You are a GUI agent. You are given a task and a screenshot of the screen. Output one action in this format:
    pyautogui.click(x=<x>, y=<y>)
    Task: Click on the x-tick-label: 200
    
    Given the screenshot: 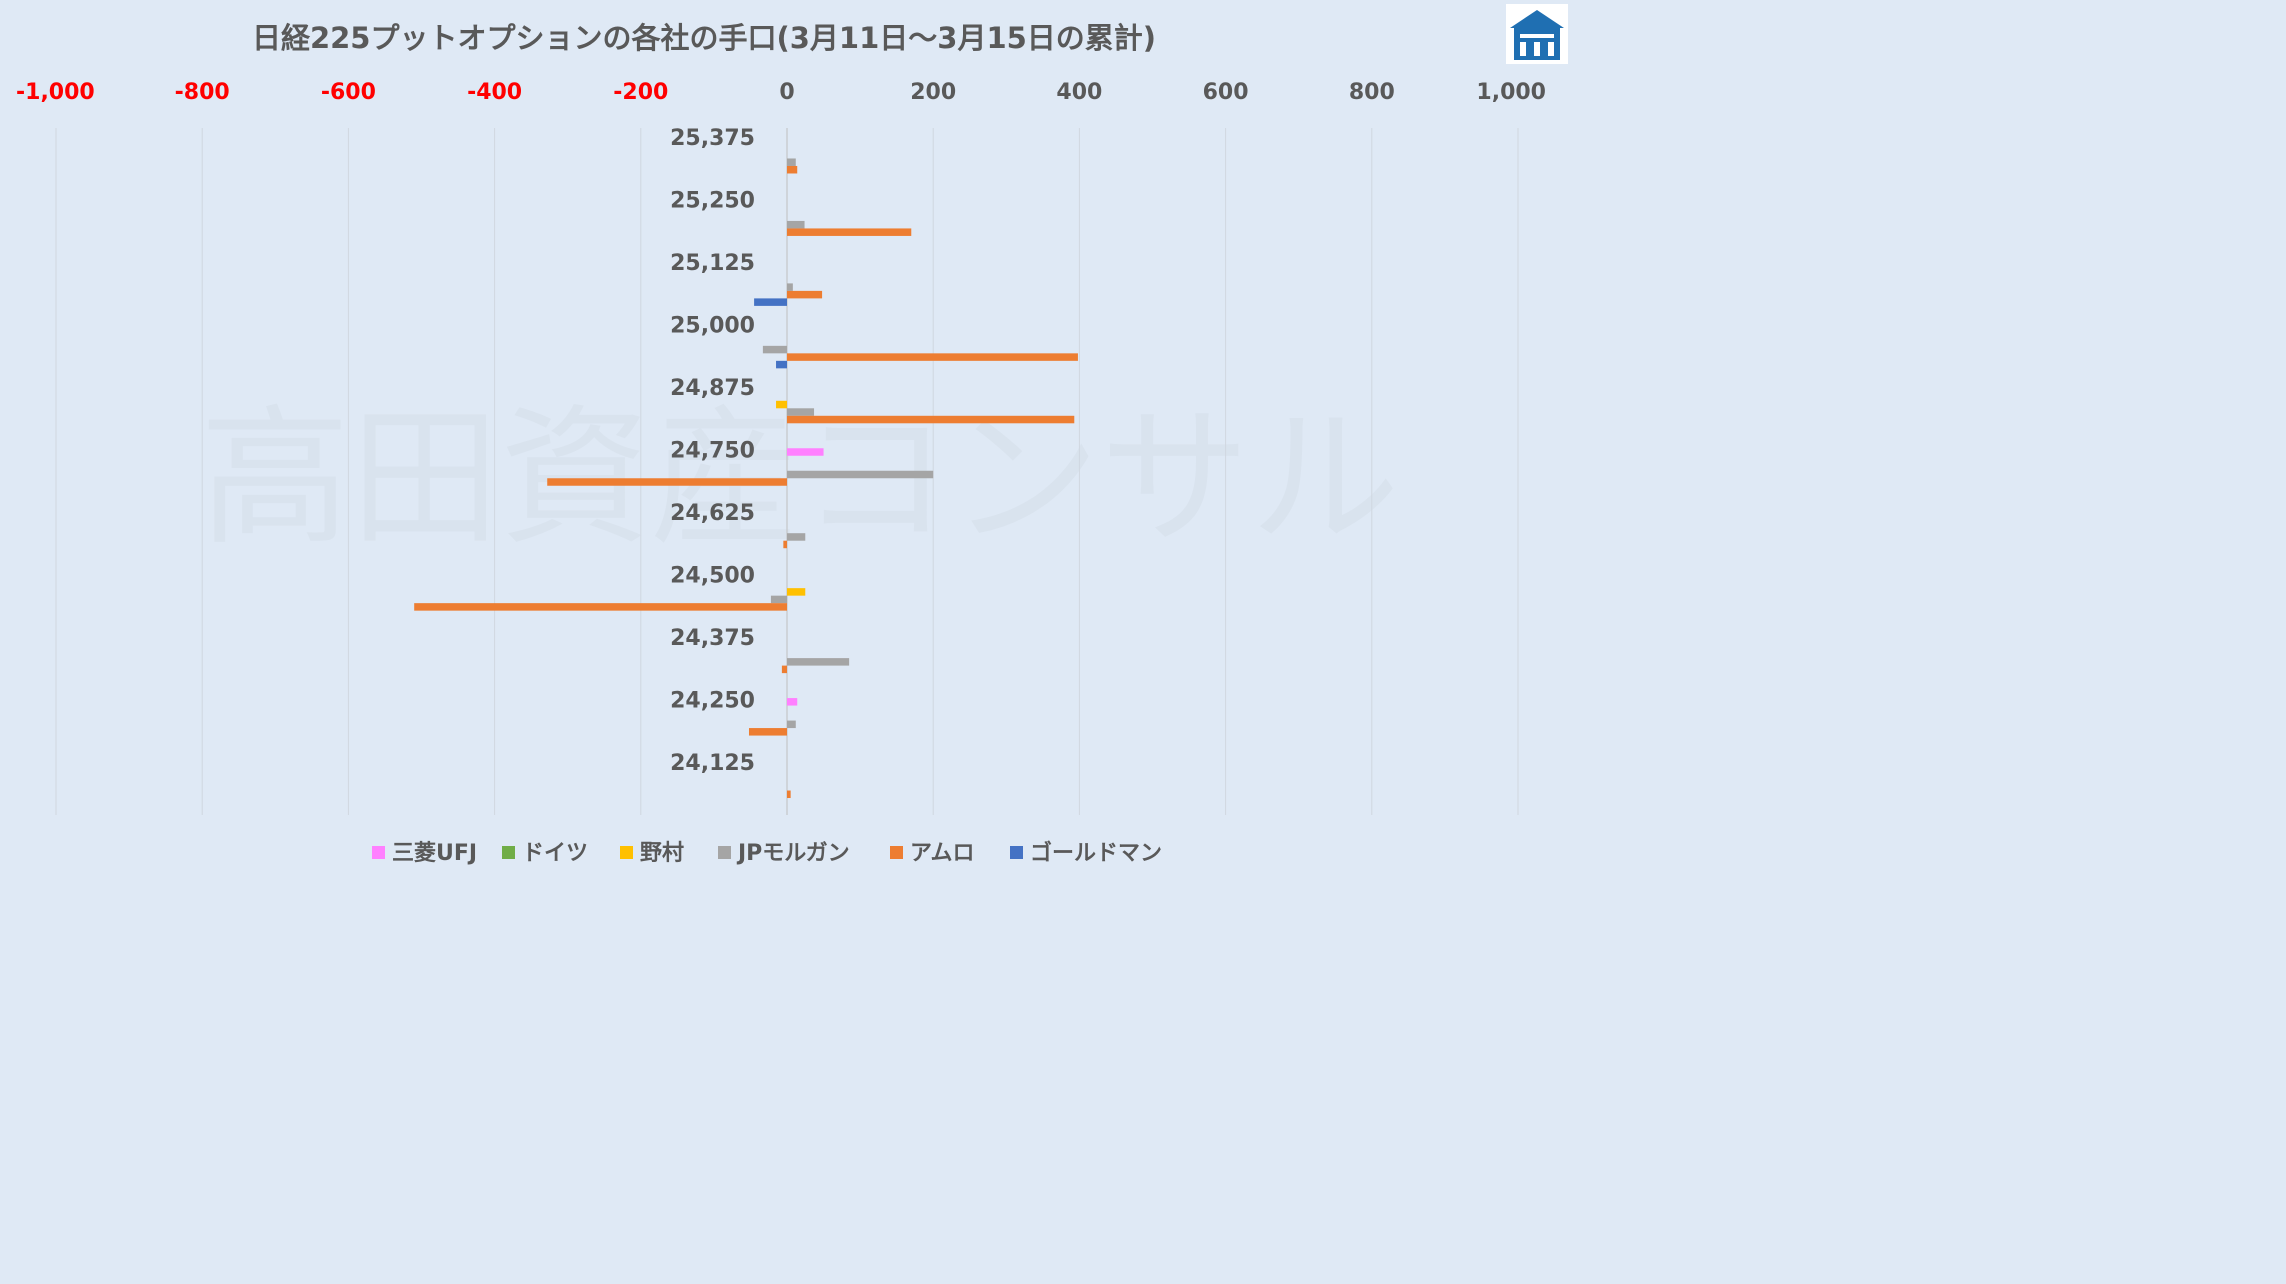 What is the action you would take?
    pyautogui.click(x=933, y=92)
    